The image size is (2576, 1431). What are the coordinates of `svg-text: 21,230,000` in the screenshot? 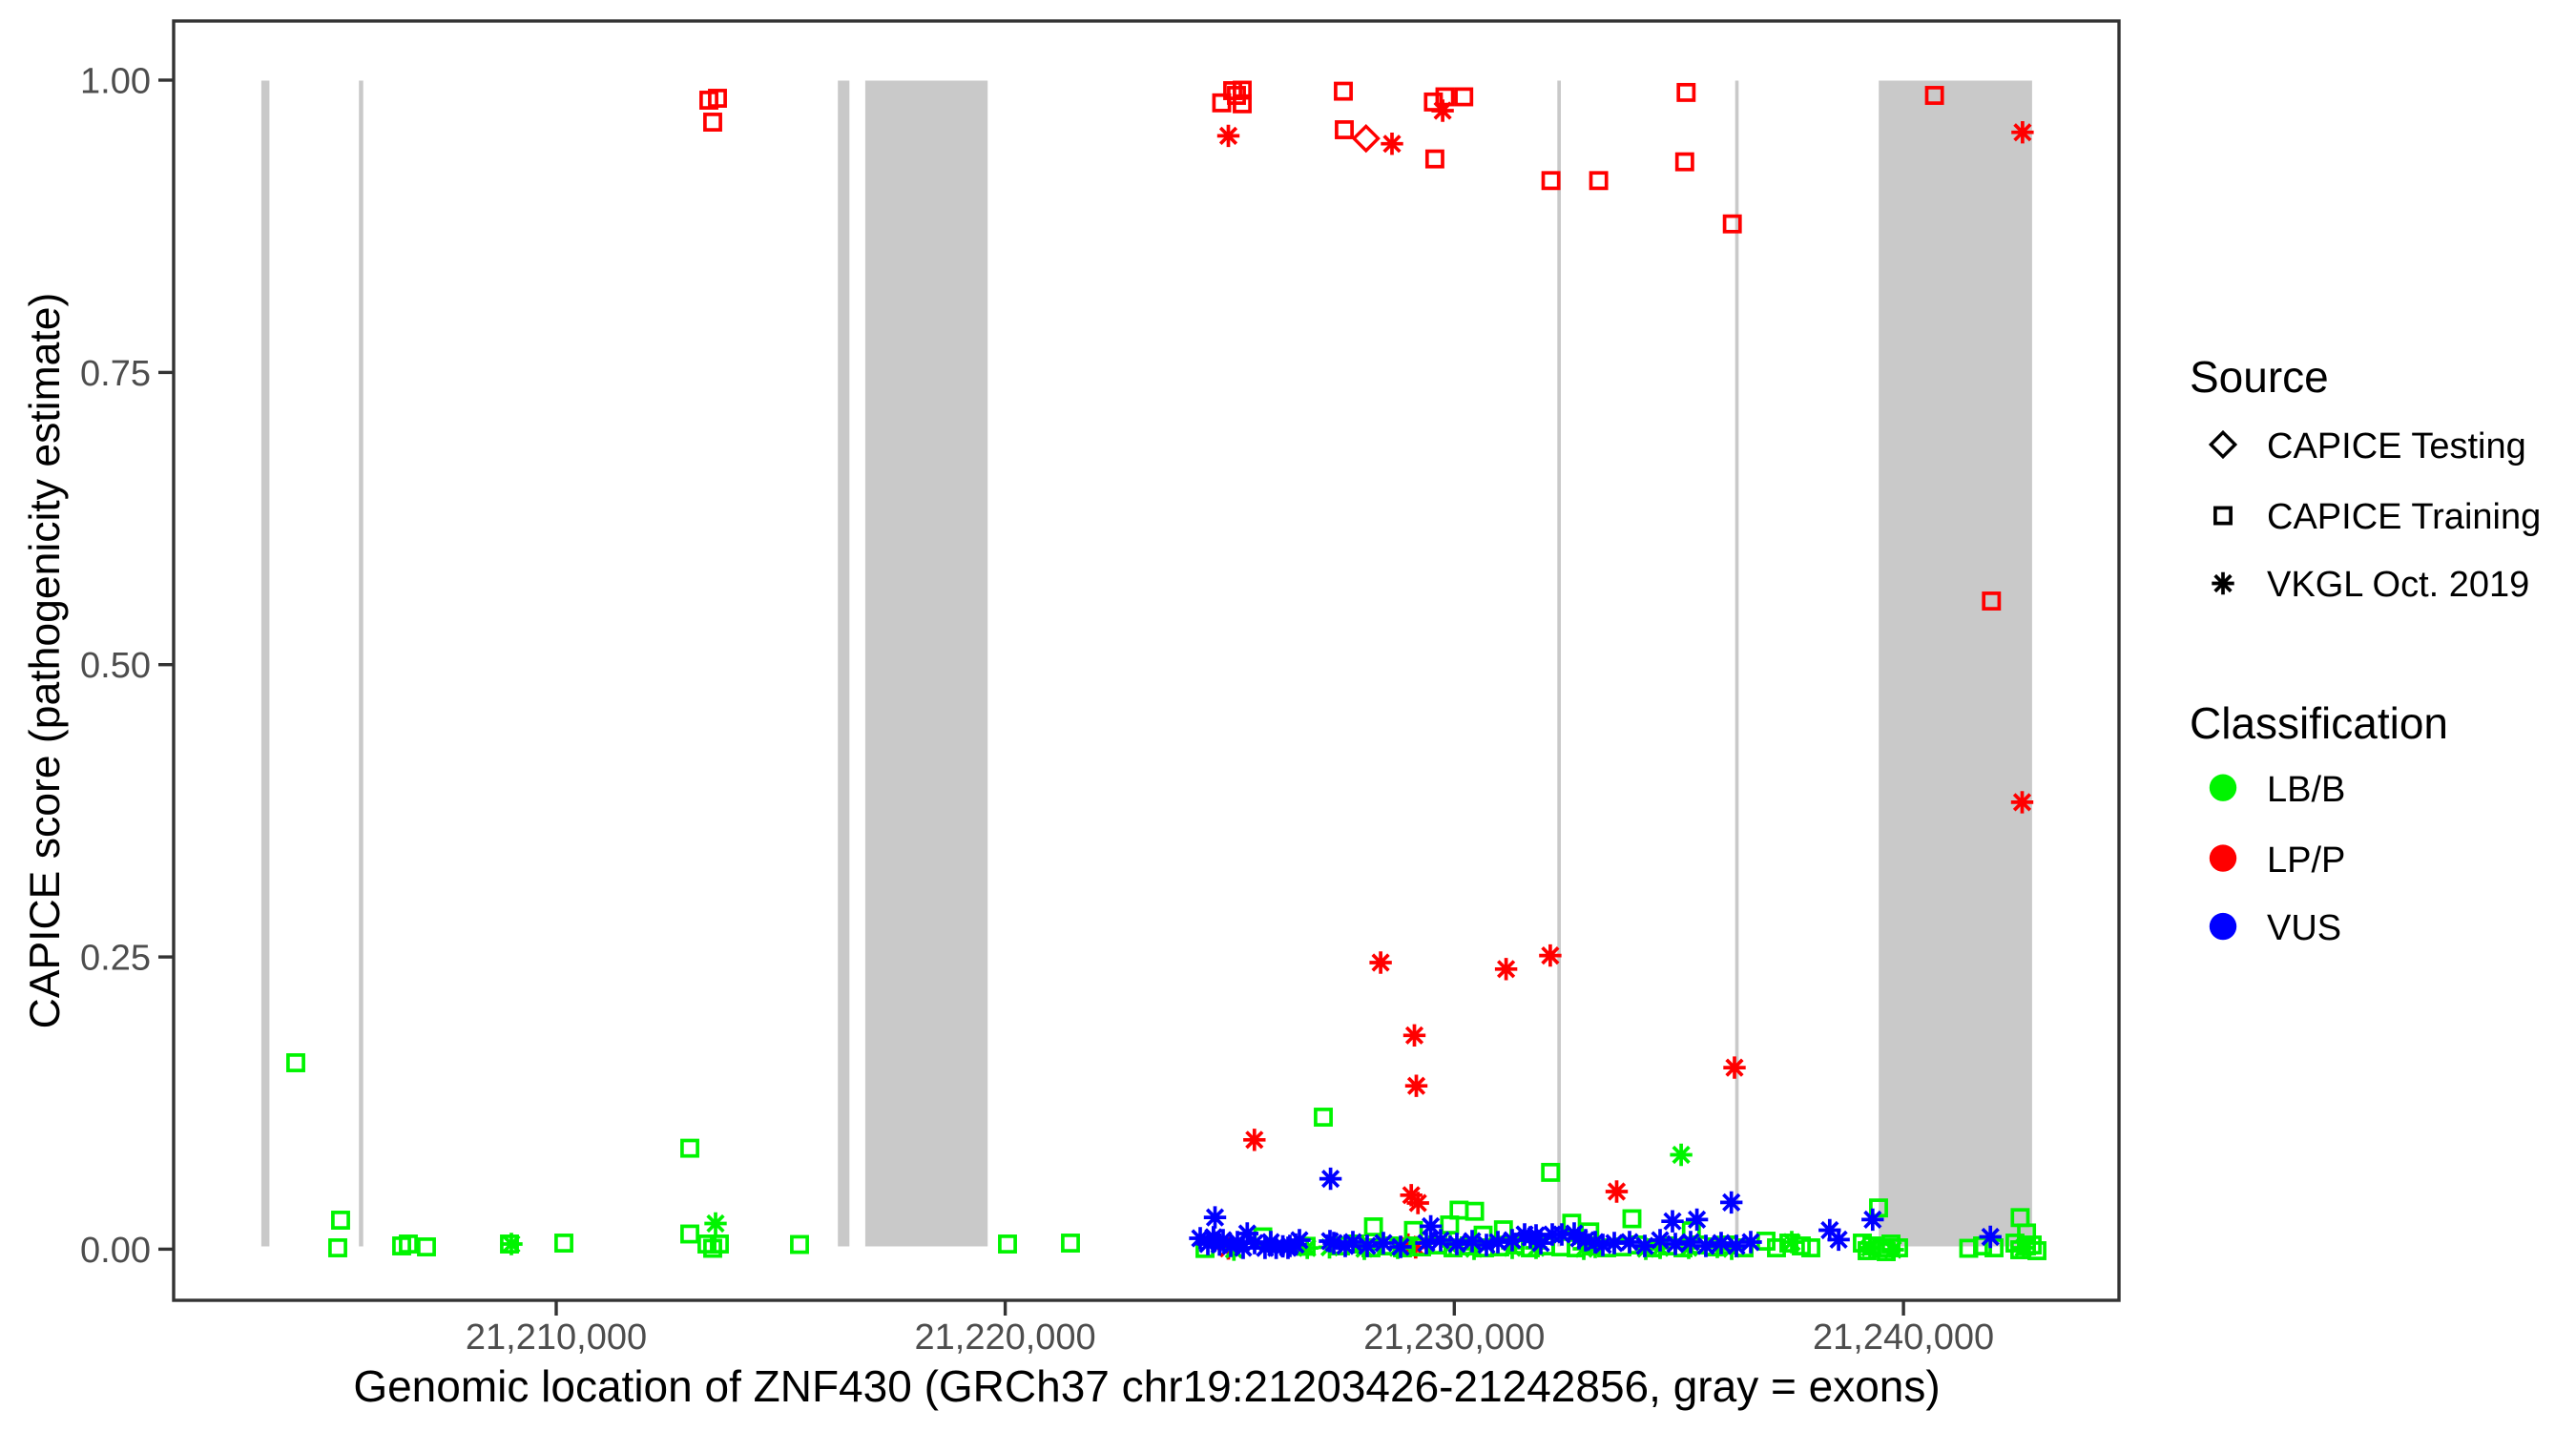 It's located at (1454, 1337).